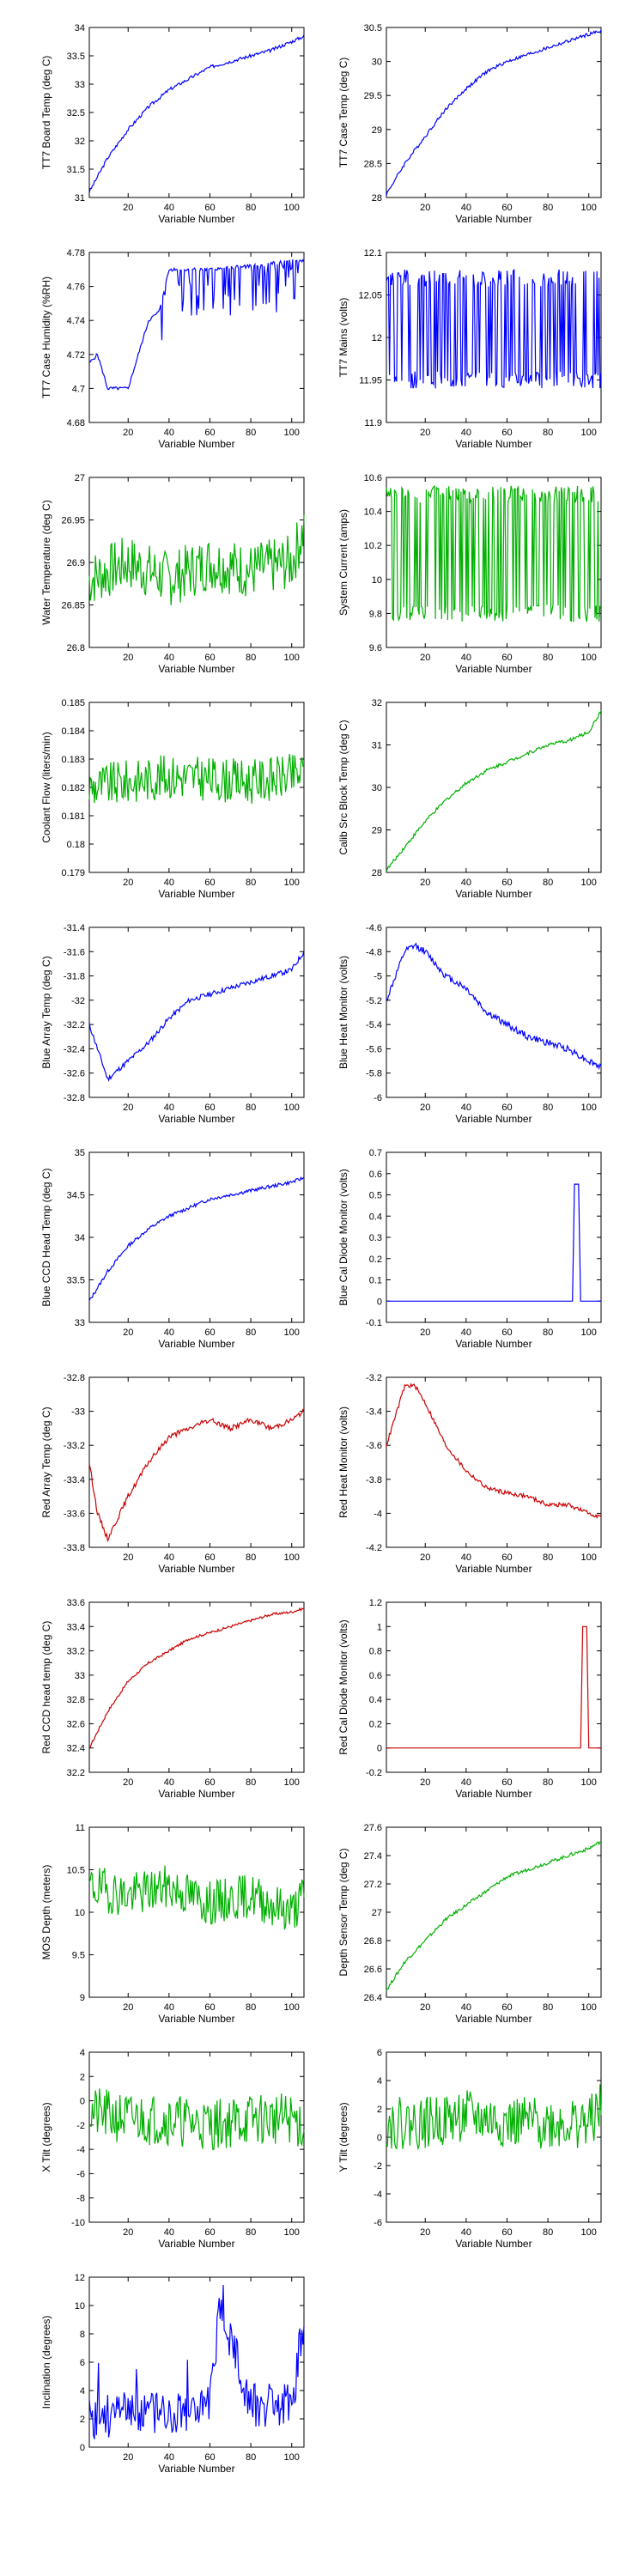 This screenshot has width=644, height=2576. Describe the element at coordinates (76, 1603) in the screenshot. I see `y-tick-label: 33.6` at that location.